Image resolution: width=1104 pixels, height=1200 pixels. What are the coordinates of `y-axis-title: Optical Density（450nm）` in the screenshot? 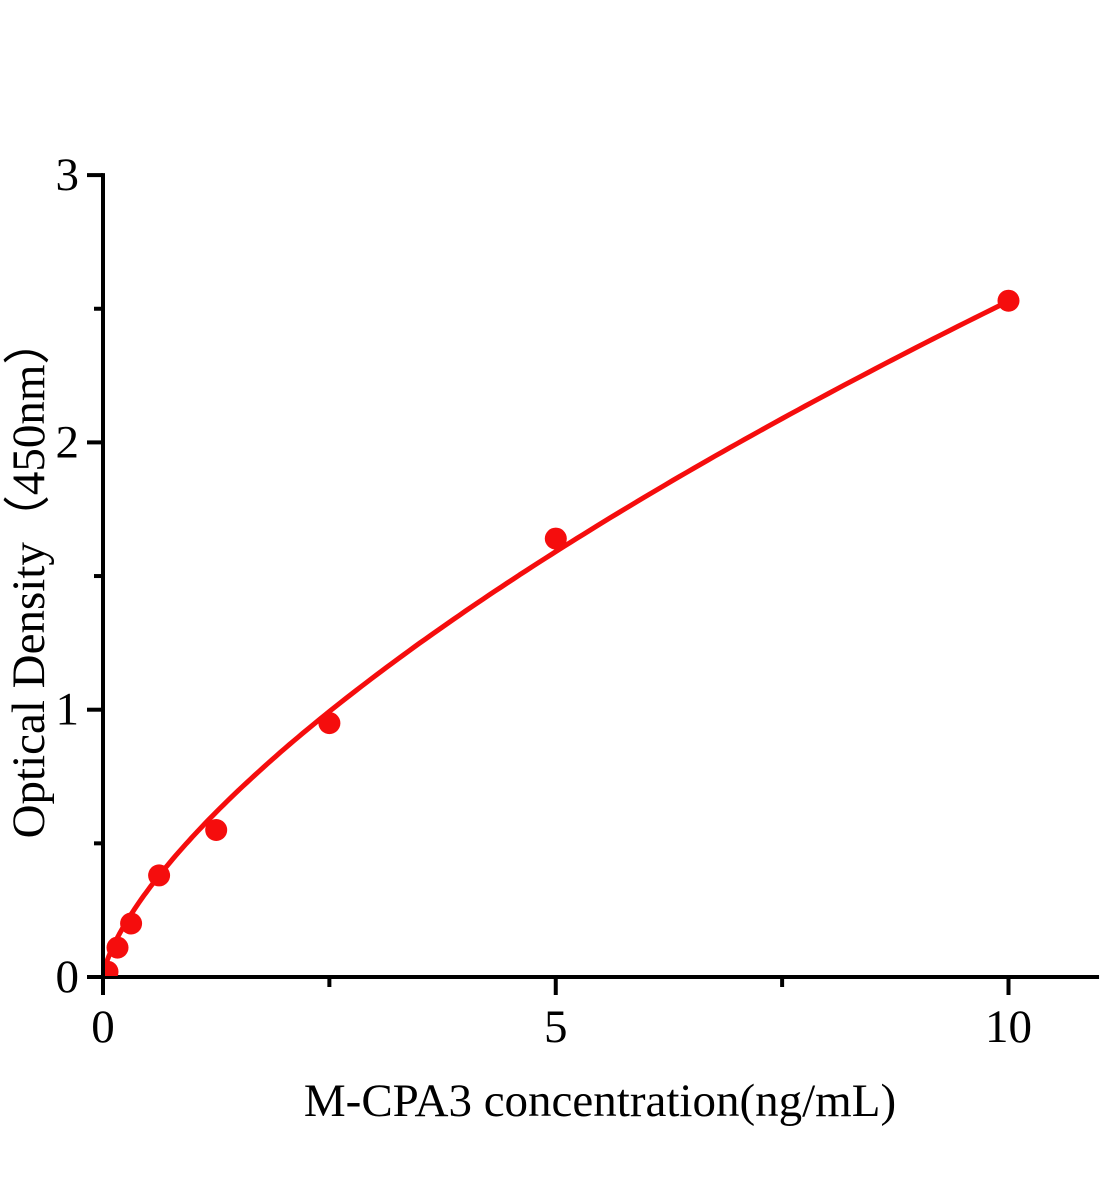 It's located at (29, 578).